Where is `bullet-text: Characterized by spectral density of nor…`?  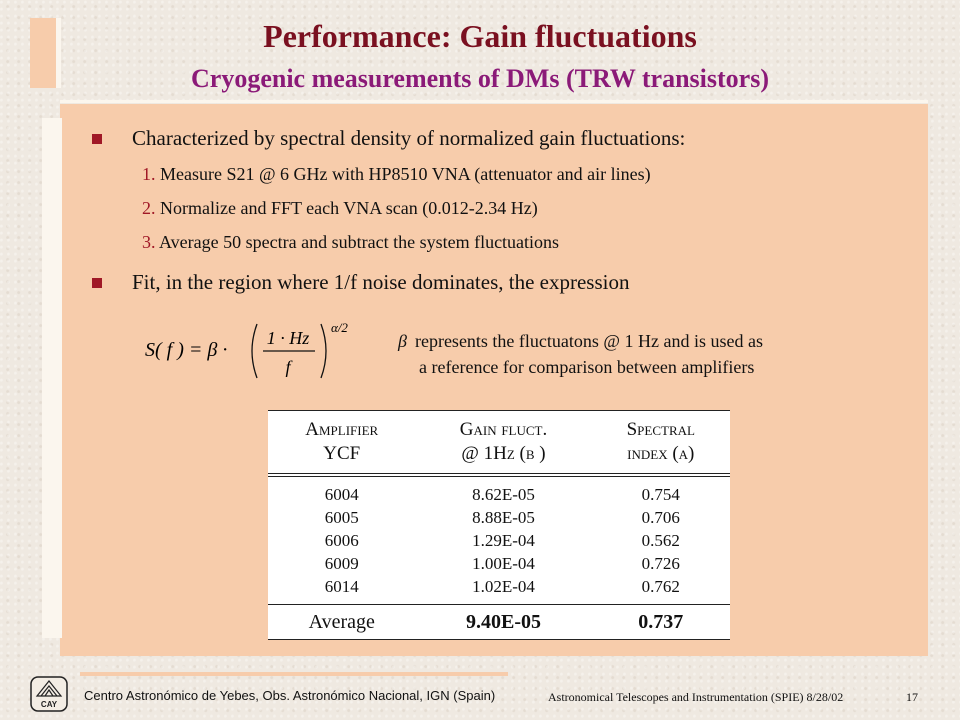 bullet-text: Characterized by spectral density of nor… is located at coordinates (409, 138).